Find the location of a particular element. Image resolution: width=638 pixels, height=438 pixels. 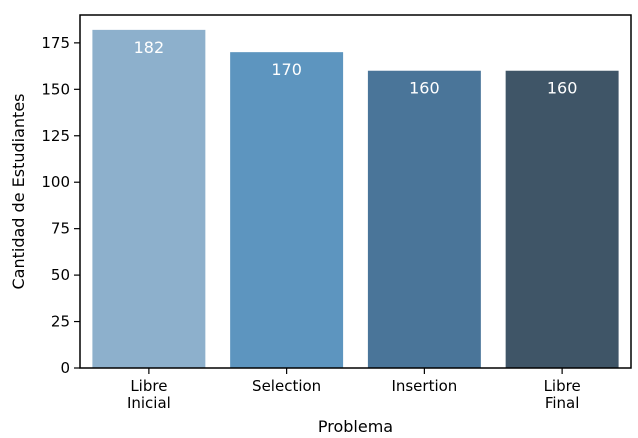

y-tick-label: 75 is located at coordinates (60, 229).